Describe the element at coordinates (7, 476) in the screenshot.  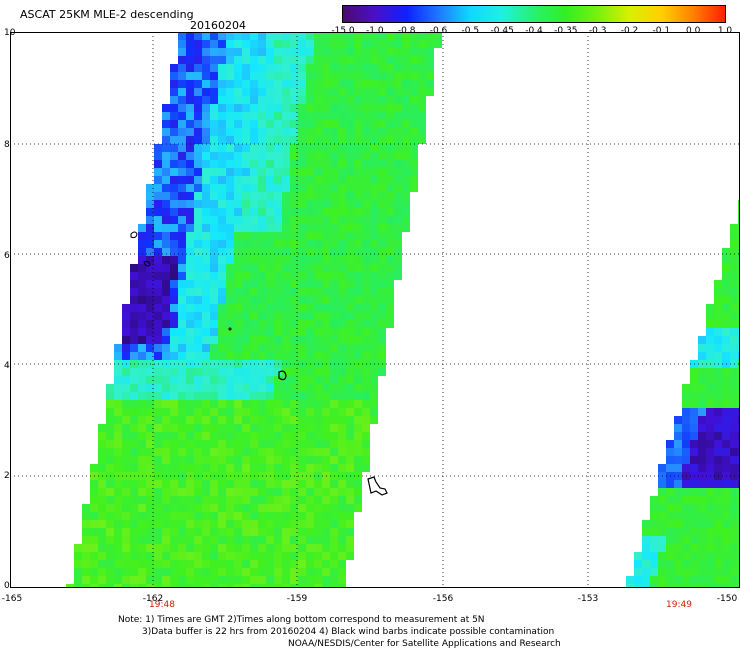
I see `y-tick-2: 2` at that location.